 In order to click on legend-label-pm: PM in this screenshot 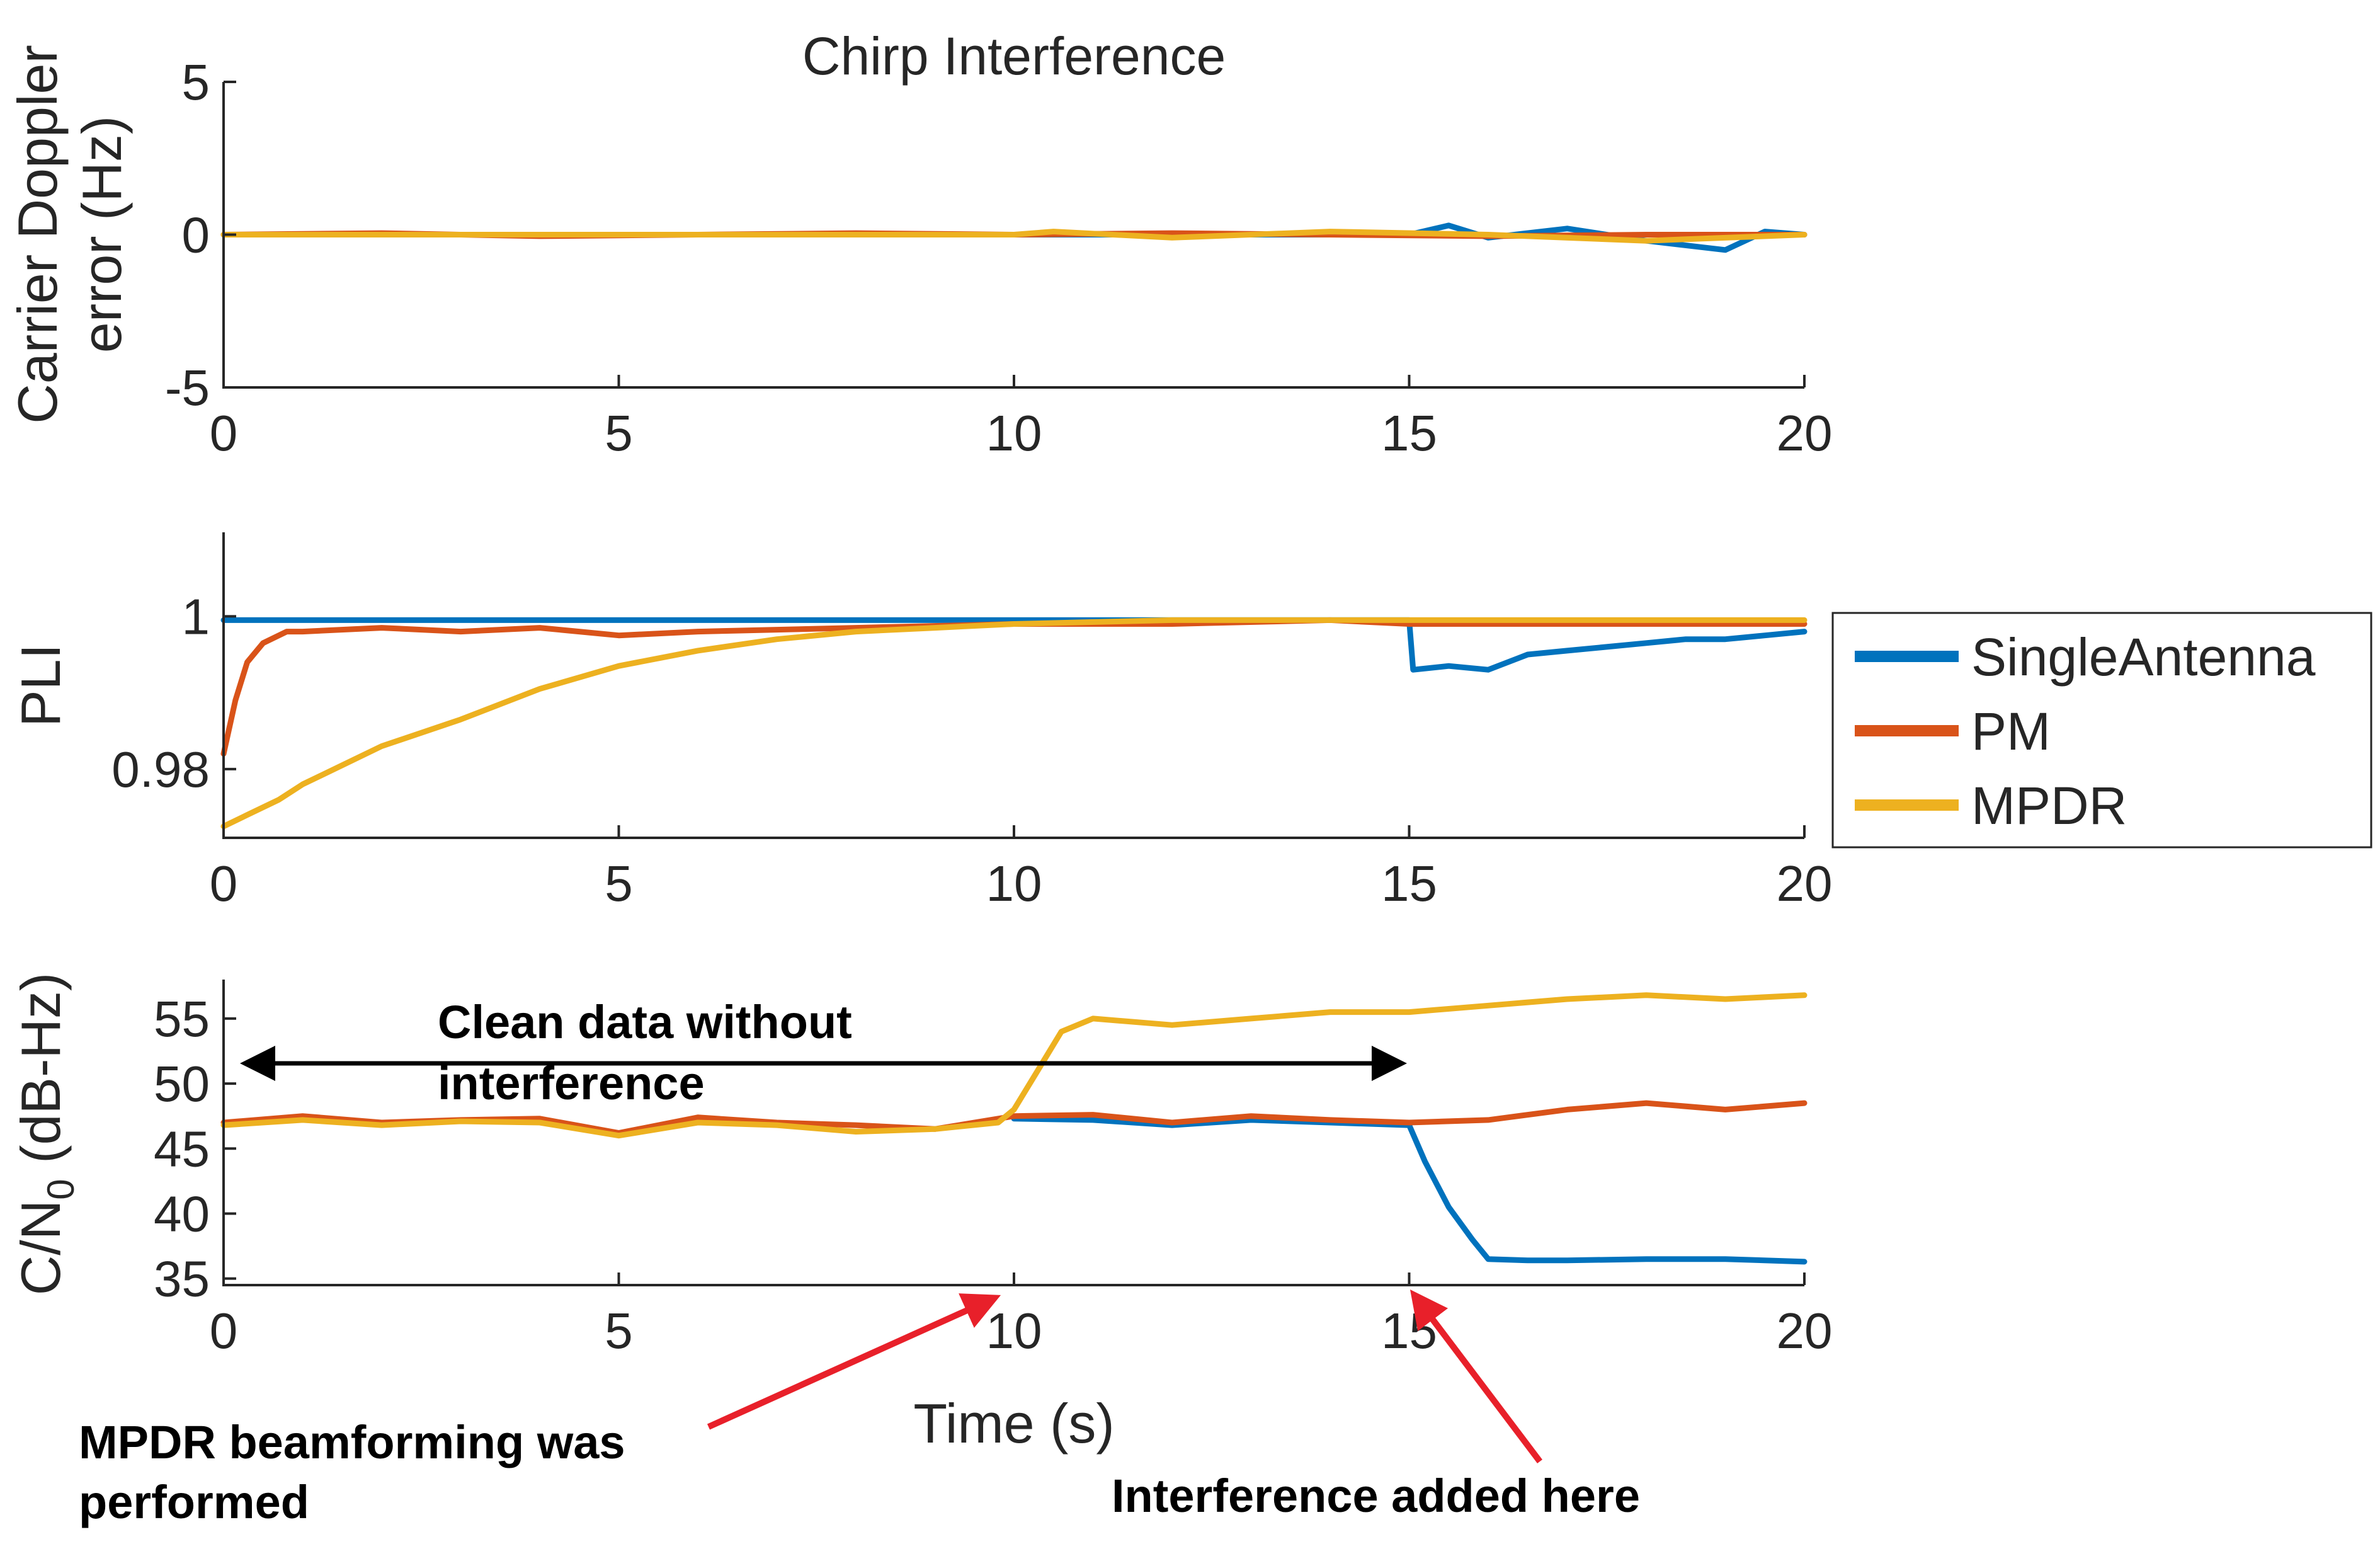, I will do `click(2011, 732)`.